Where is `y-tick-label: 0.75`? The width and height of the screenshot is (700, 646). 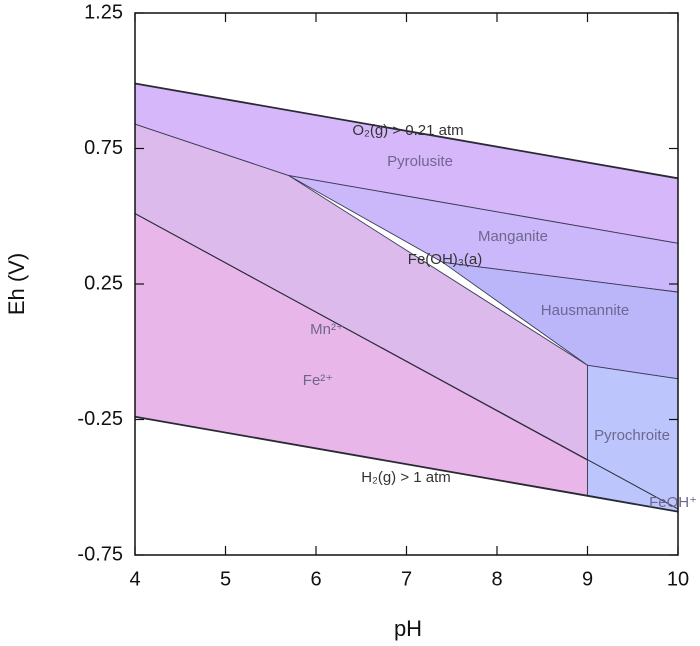
y-tick-label: 0.75 is located at coordinates (103, 148).